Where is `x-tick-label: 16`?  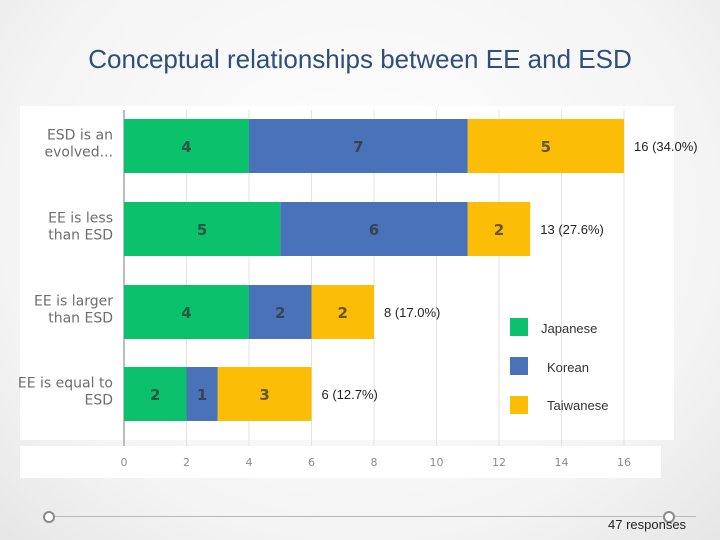 x-tick-label: 16 is located at coordinates (624, 462).